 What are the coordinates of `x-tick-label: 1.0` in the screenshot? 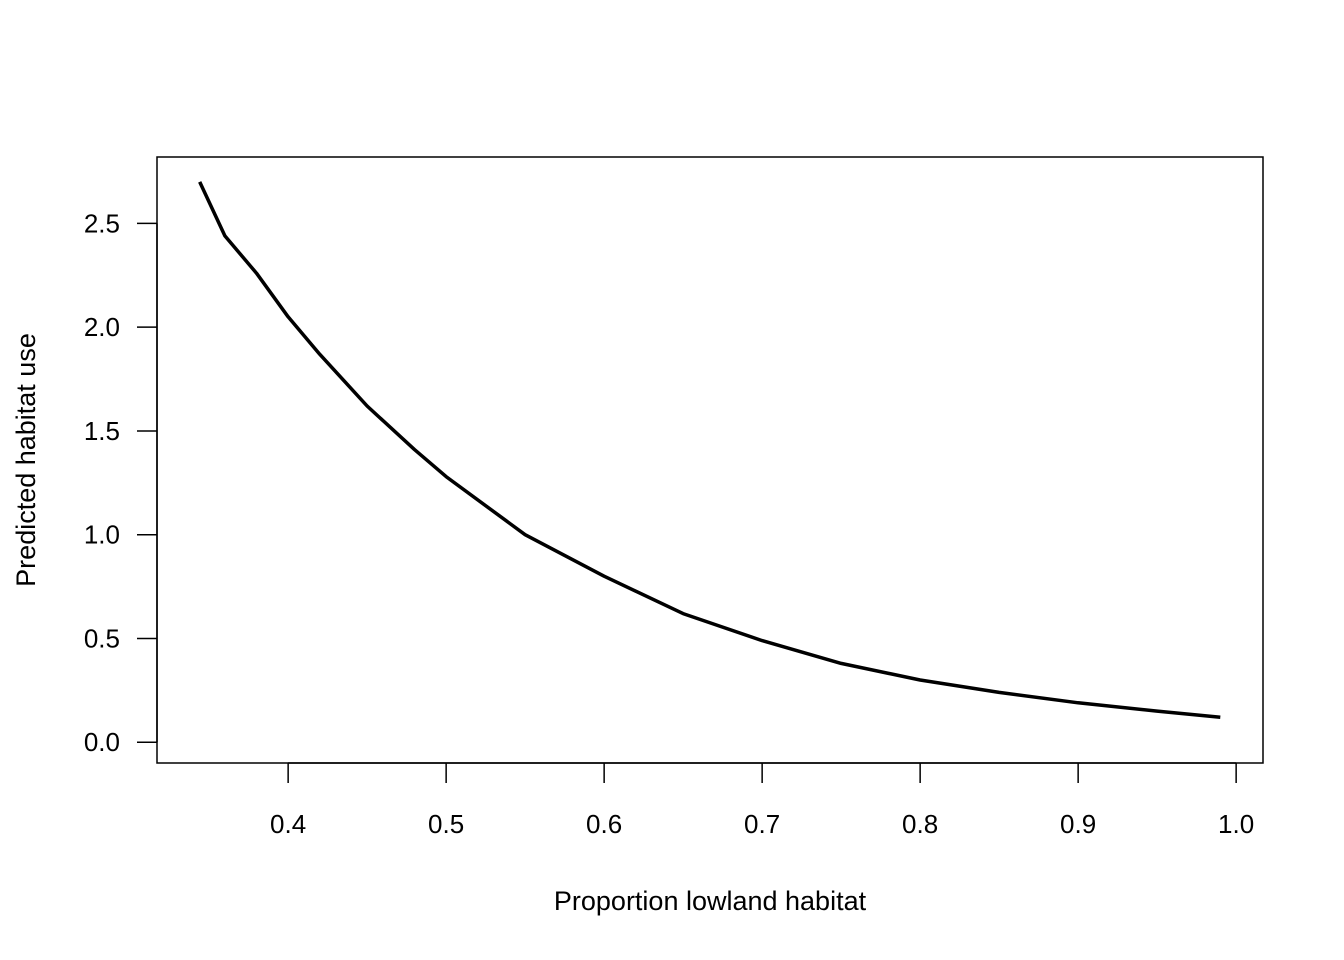 It's located at (1236, 824).